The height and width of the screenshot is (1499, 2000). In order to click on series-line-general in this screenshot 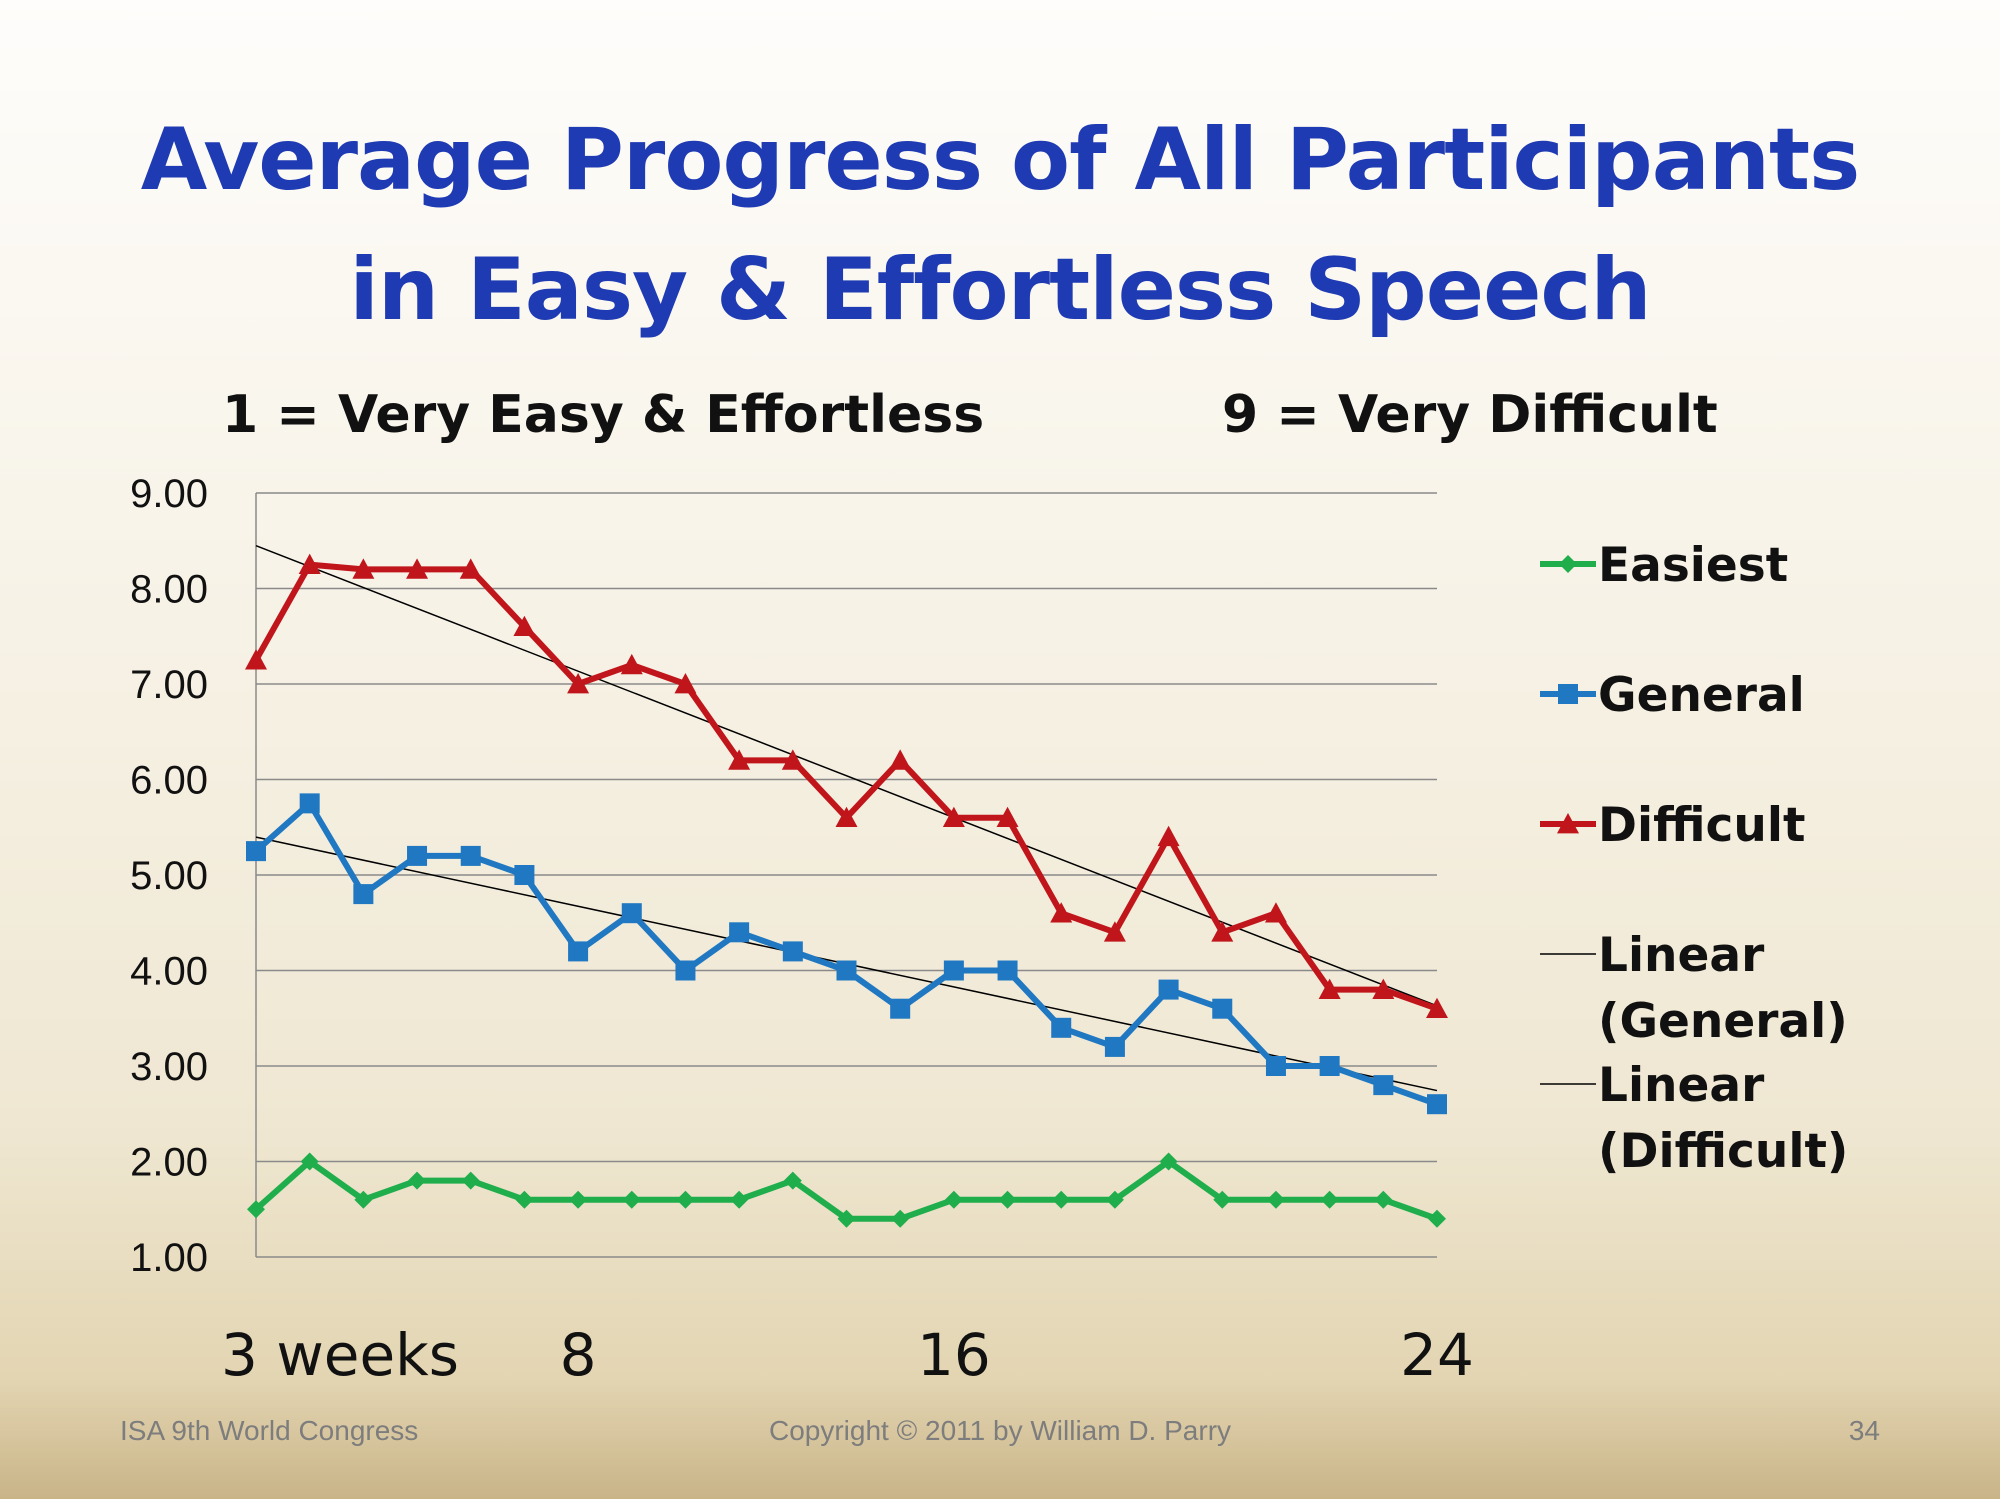, I will do `click(846, 954)`.